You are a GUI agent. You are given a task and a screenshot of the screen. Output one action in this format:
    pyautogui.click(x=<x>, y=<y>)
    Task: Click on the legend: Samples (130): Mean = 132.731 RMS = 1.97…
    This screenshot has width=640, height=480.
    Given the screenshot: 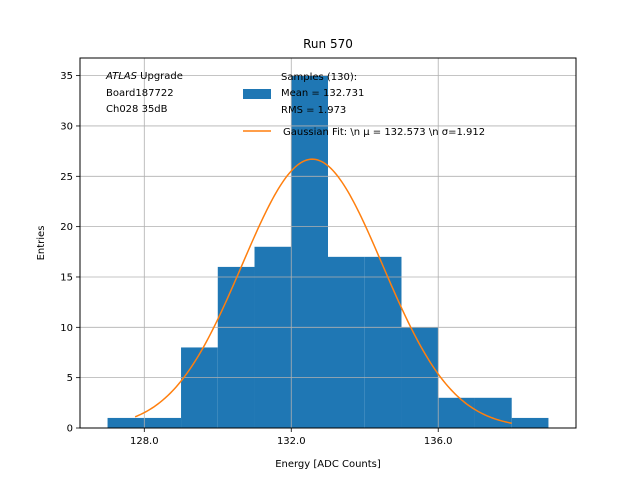 What is the action you would take?
    pyautogui.click(x=364, y=105)
    